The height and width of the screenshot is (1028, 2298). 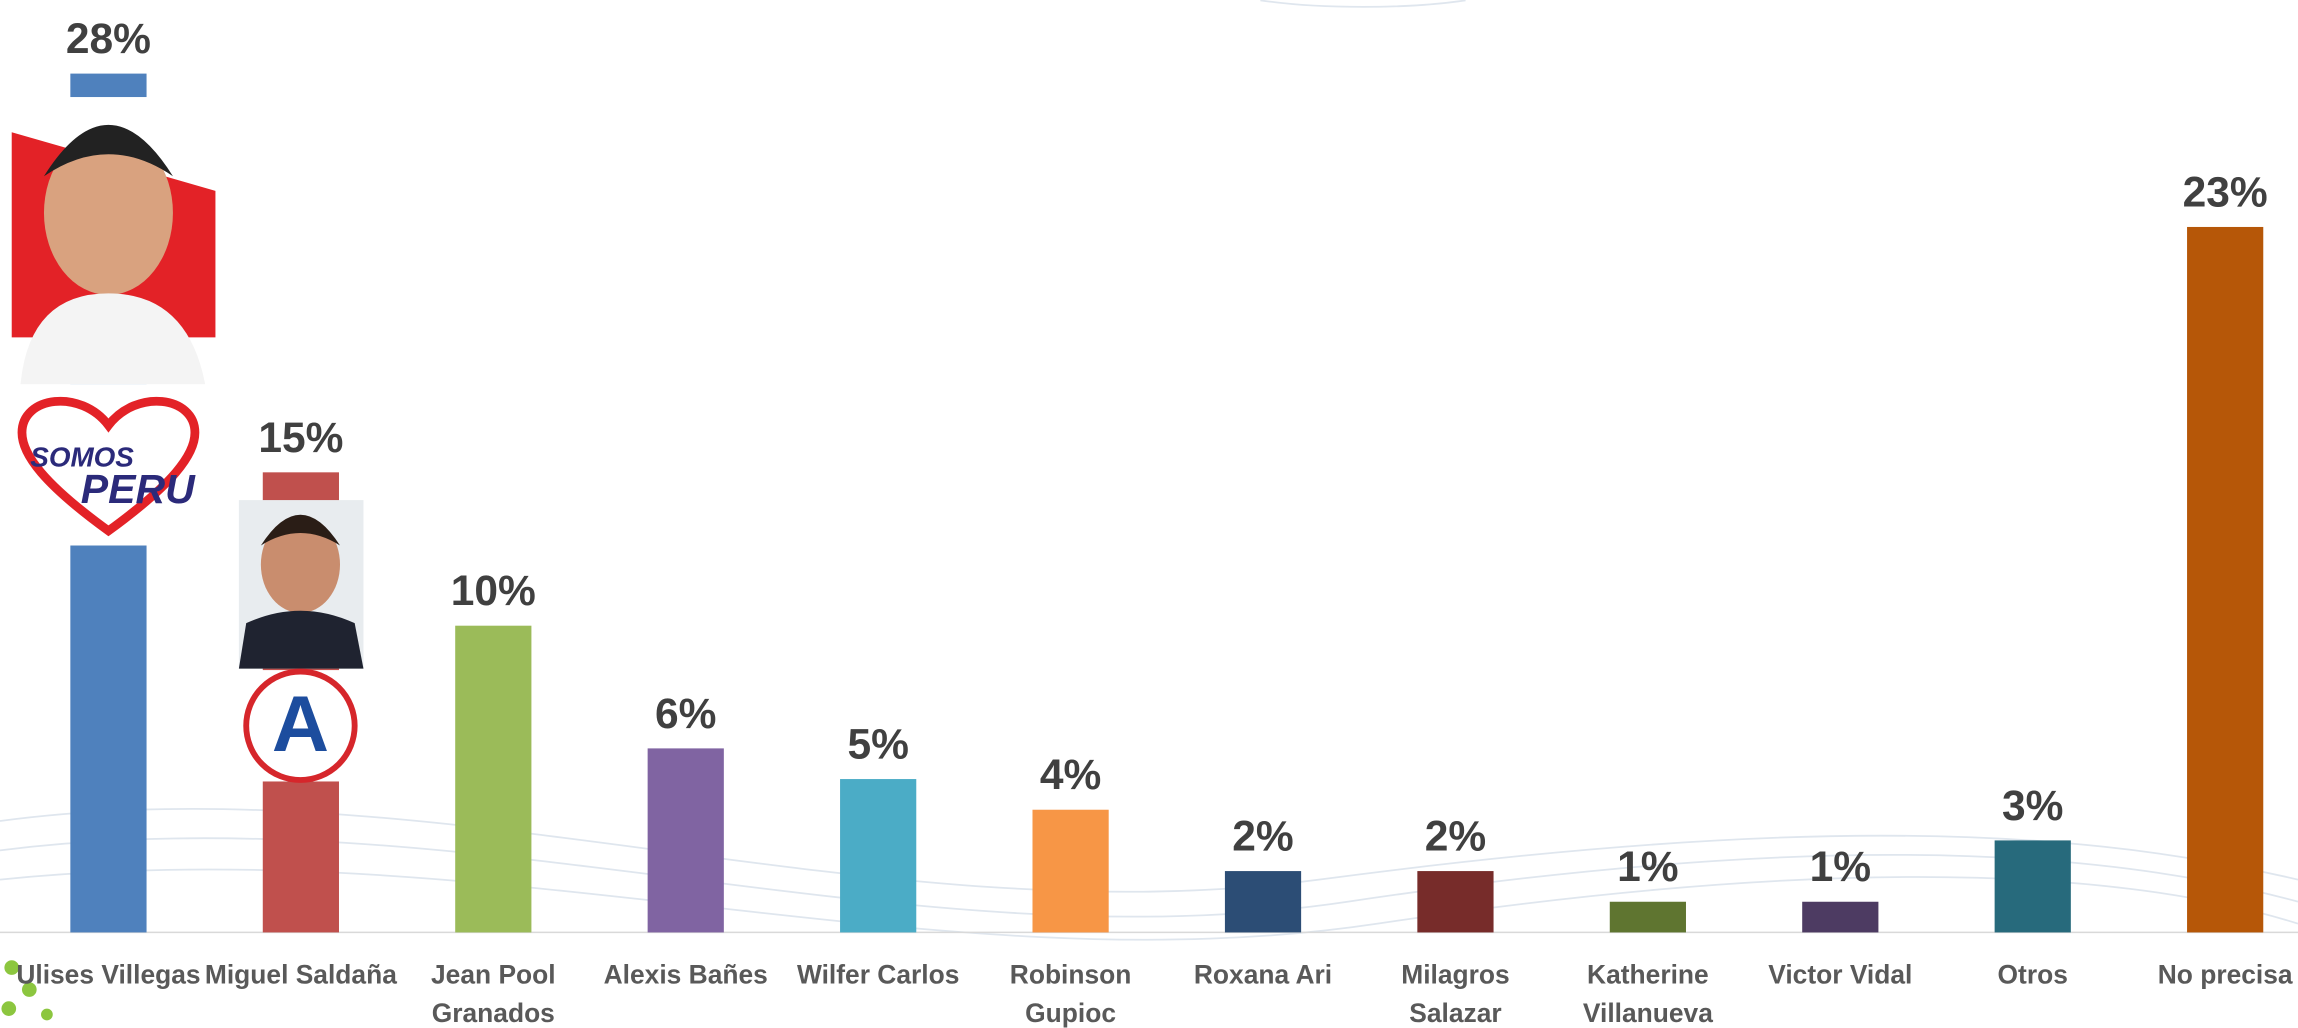 I want to click on x-tick-label: Otros, so click(x=2033, y=975).